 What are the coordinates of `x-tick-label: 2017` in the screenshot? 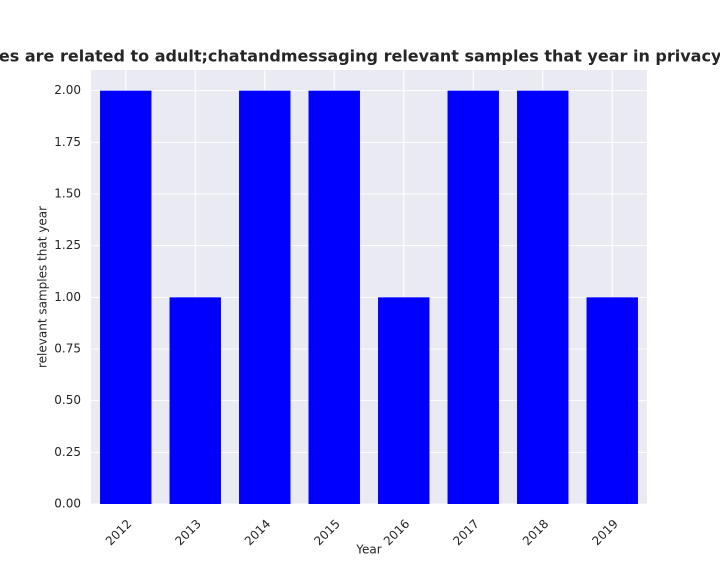 It's located at (465, 532).